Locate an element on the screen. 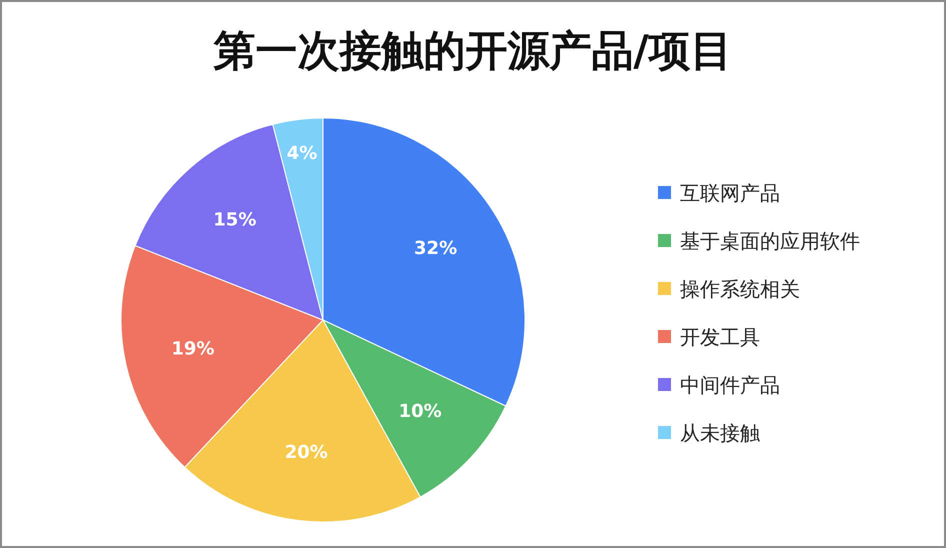  data-label: 20% is located at coordinates (306, 452).